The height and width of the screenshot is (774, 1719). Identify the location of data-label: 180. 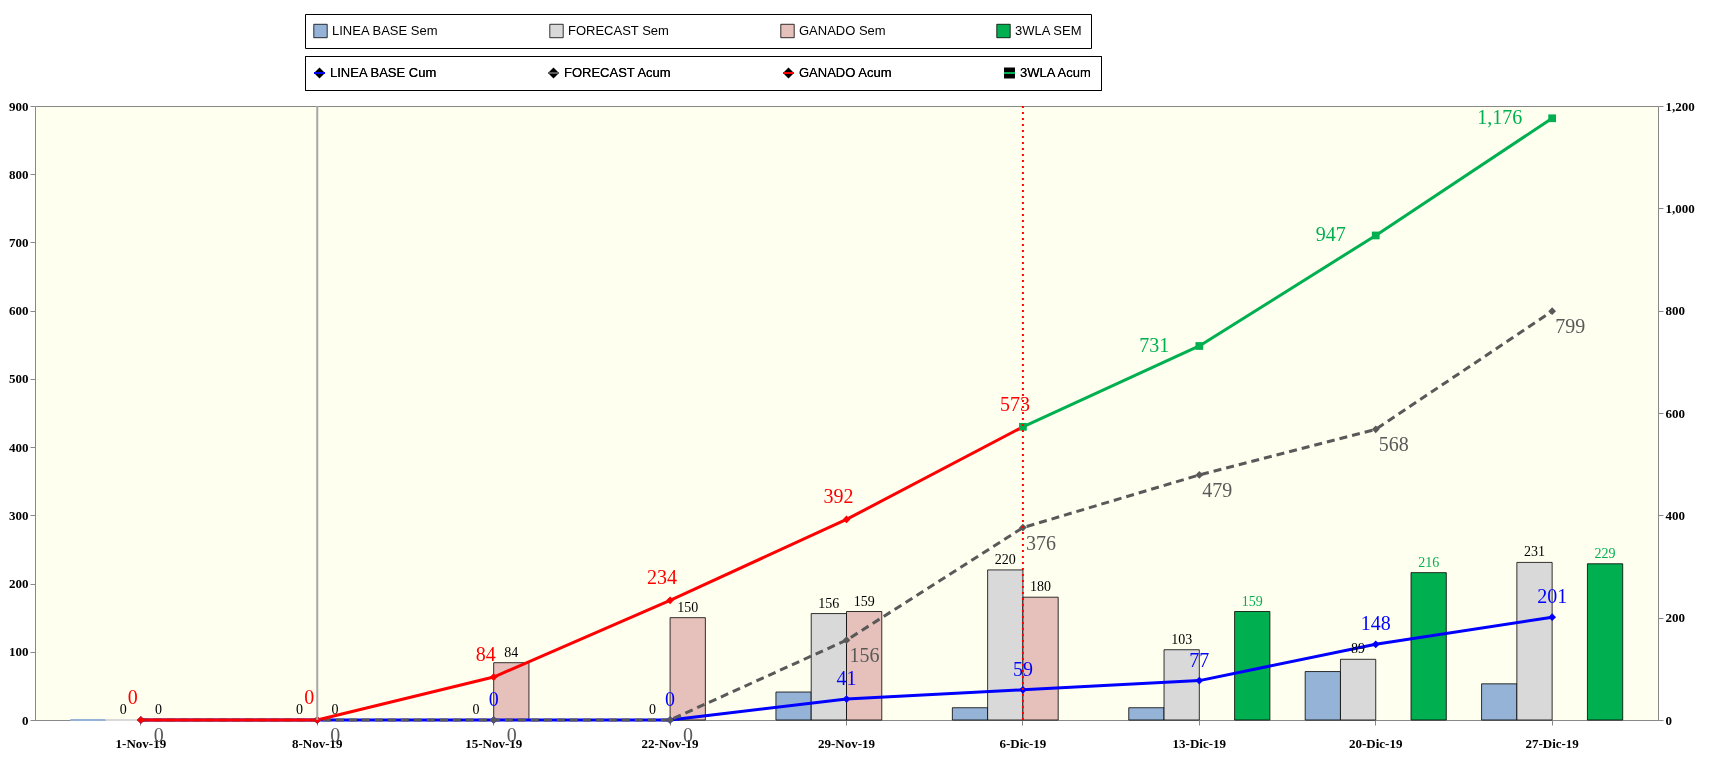
(1041, 587).